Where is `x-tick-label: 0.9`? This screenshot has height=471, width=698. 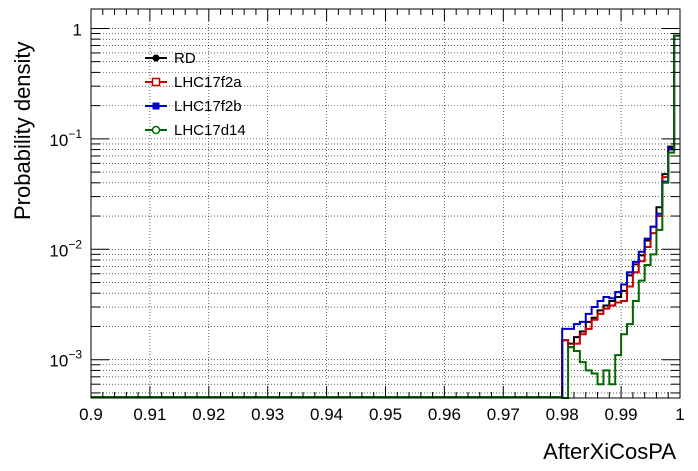 x-tick-label: 0.9 is located at coordinates (91, 414).